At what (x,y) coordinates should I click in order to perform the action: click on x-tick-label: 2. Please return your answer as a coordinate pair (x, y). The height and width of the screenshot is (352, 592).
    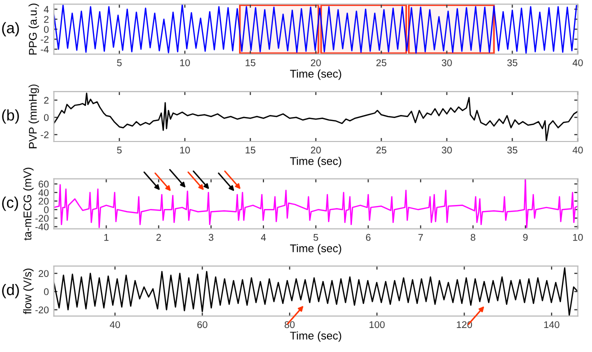
    Looking at the image, I should click on (158, 237).